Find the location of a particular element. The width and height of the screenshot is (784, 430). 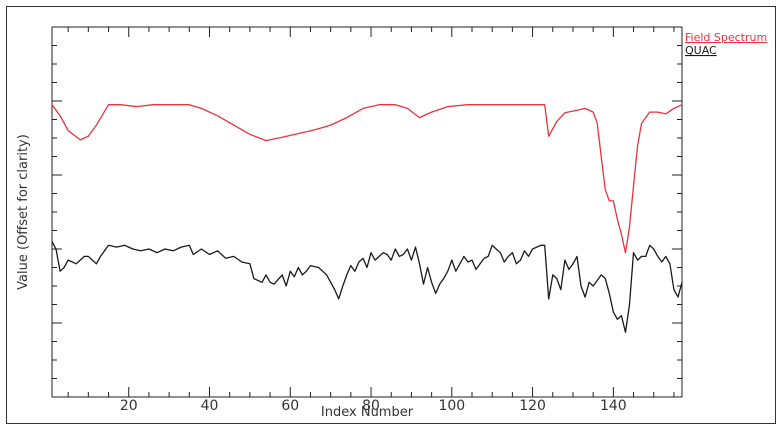

x-tick-label: 100 is located at coordinates (451, 406).